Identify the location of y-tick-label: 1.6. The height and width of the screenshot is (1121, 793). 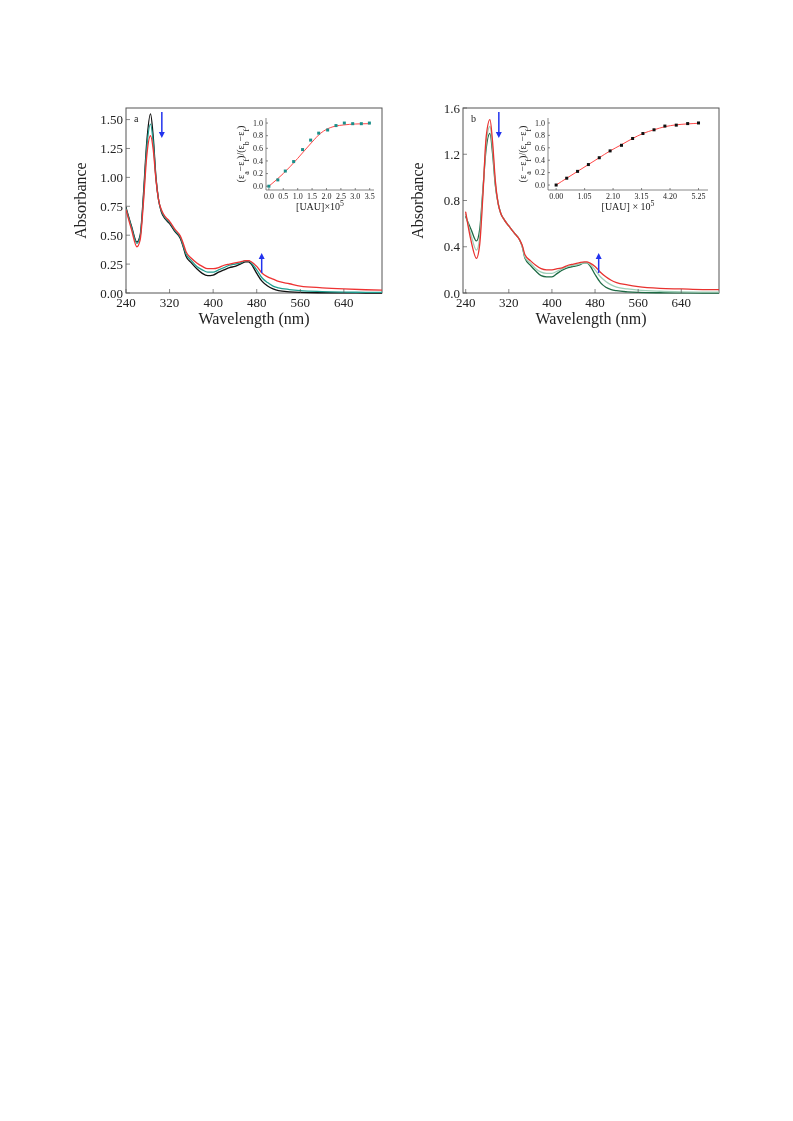
(452, 108).